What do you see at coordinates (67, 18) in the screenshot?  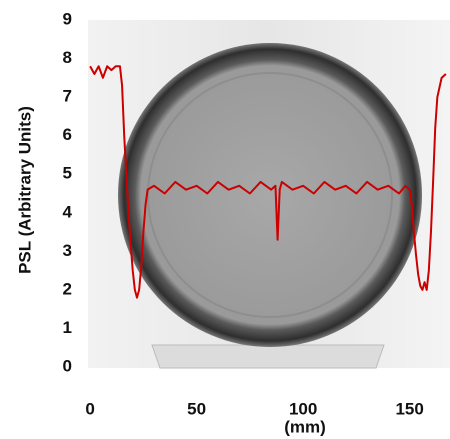 I see `y-tick-label: 9` at bounding box center [67, 18].